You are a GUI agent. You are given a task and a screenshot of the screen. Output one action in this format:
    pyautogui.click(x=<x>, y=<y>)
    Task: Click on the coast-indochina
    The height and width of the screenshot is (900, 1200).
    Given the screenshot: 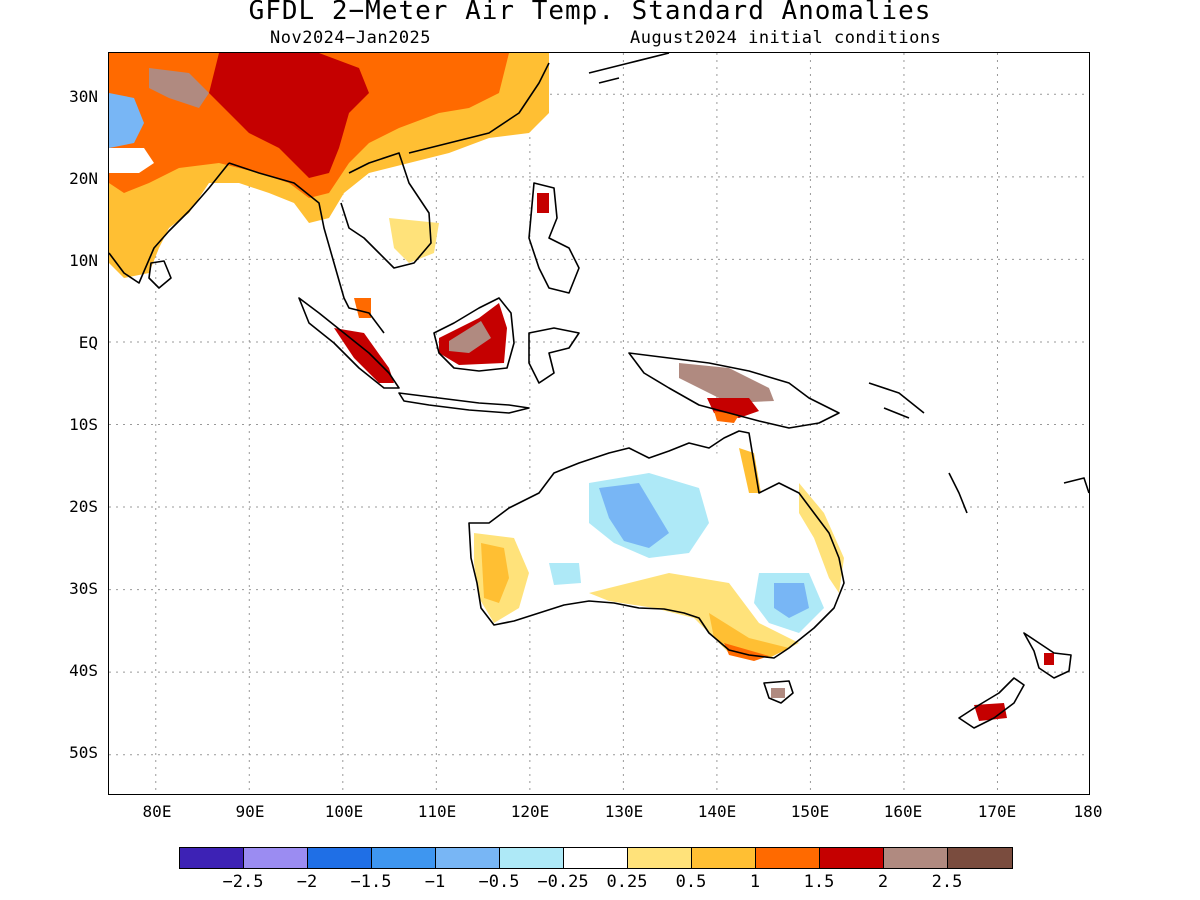 What is the action you would take?
    pyautogui.click(x=306, y=248)
    